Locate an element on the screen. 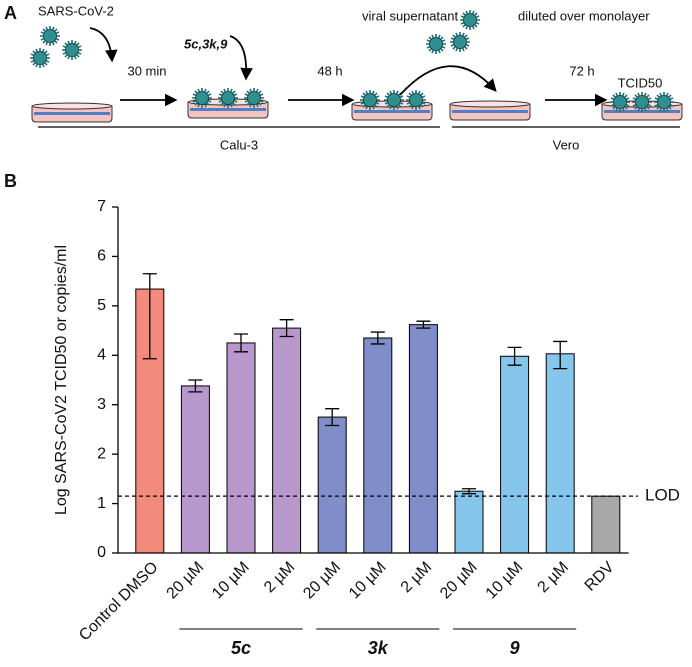 This screenshot has width=692, height=667. group-label: 3k is located at coordinates (378, 648).